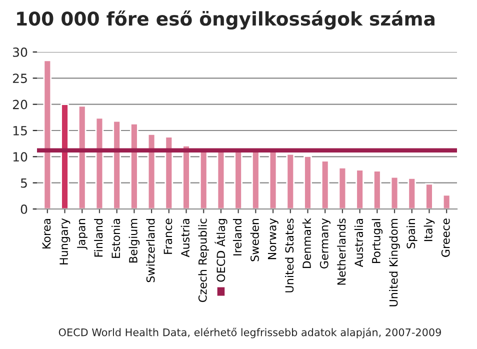 The height and width of the screenshot is (349, 477). What do you see at coordinates (341, 251) in the screenshot?
I see `x-tick-label: Netherlands` at bounding box center [341, 251].